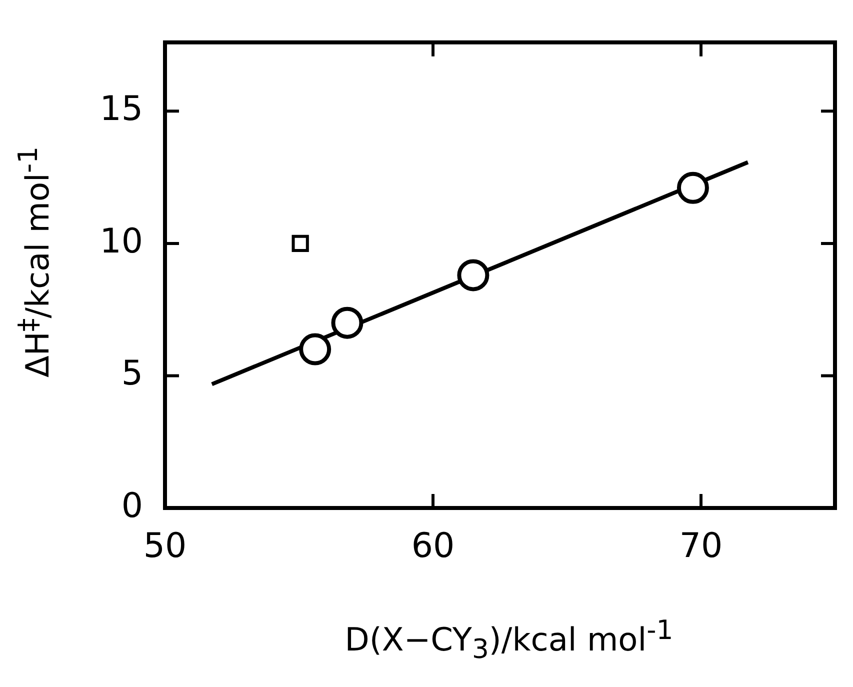  What do you see at coordinates (165, 546) in the screenshot?
I see `x-tick-label: 50` at bounding box center [165, 546].